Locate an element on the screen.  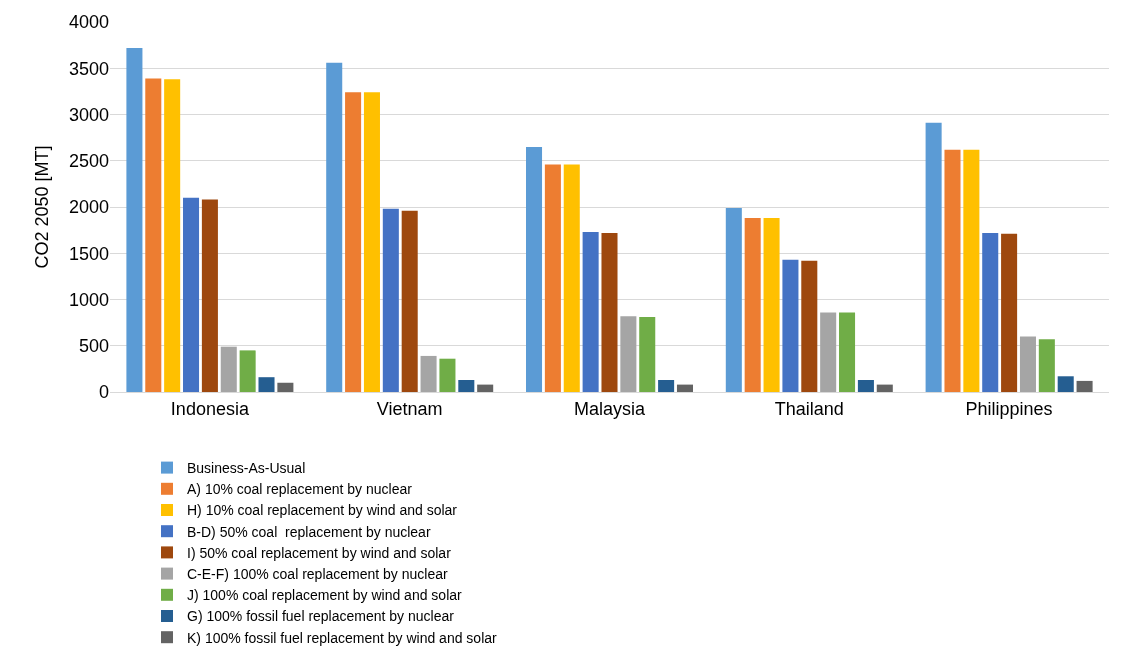
legend-label: Business-As-Usual is located at coordinates (246, 468).